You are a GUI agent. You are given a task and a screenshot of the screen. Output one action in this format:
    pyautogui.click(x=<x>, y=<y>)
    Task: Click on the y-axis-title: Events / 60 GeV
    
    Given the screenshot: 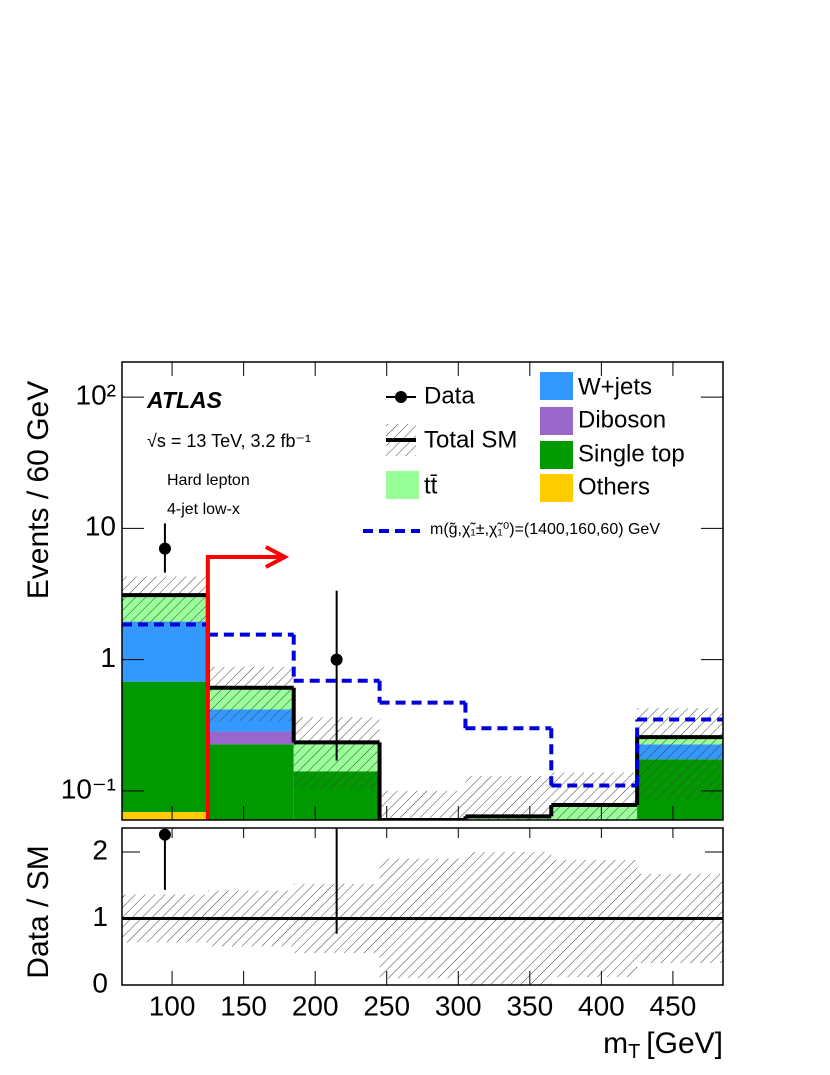 What is the action you would take?
    pyautogui.click(x=38, y=490)
    